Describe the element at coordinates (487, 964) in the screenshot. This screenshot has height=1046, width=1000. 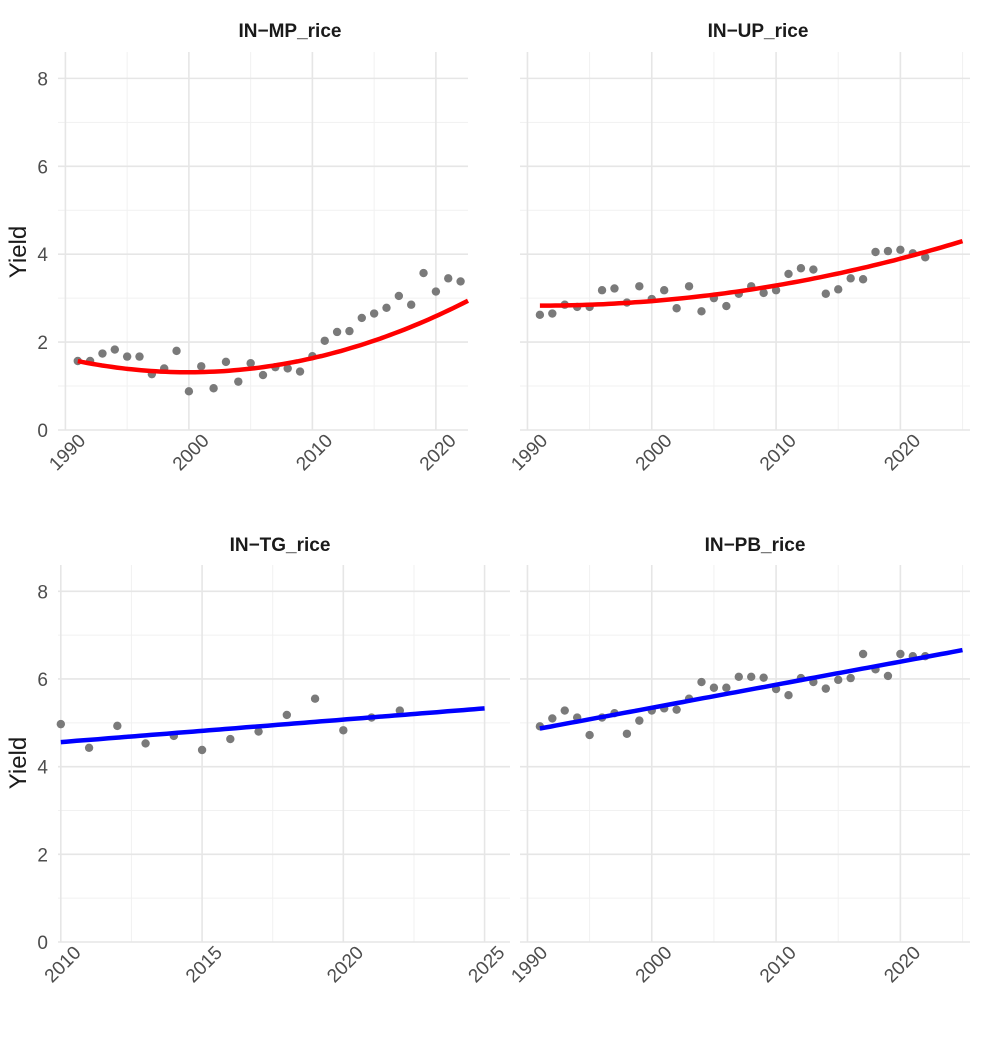
I see `x-tick-label: 2025` at that location.